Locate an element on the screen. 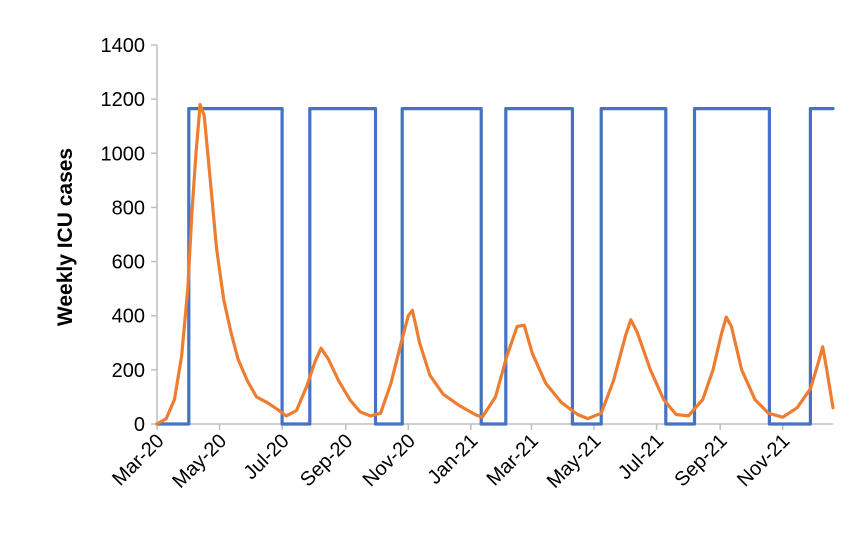 Image resolution: width=850 pixels, height=543 pixels. y-tick-label: 1400 is located at coordinates (123, 46).